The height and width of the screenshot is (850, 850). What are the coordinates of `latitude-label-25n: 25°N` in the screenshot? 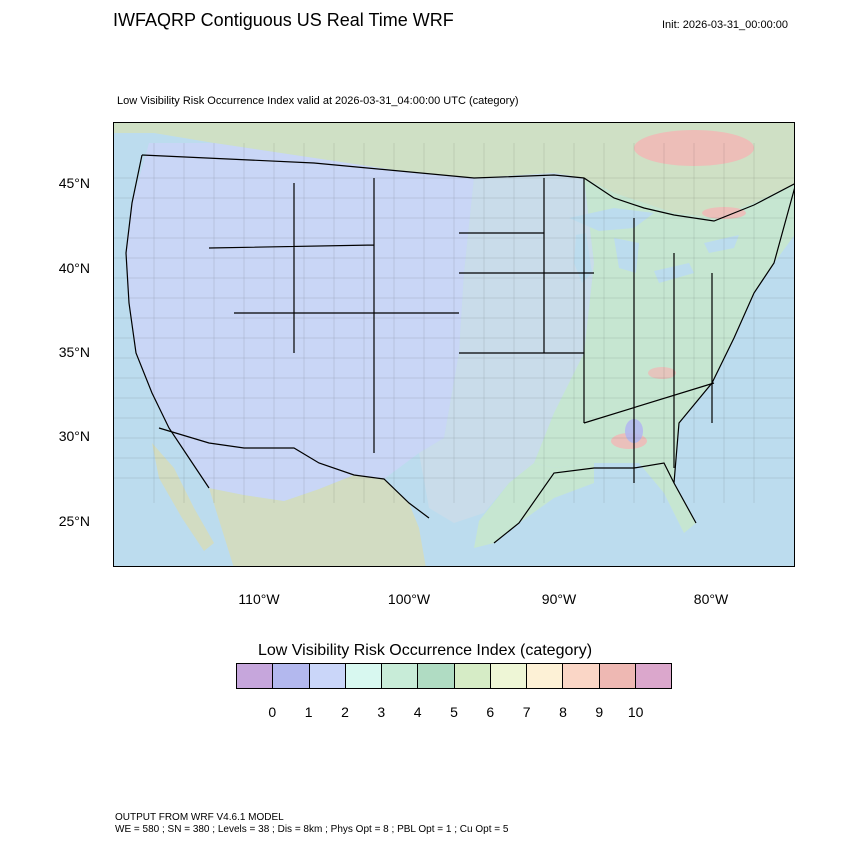 It's located at (74, 521).